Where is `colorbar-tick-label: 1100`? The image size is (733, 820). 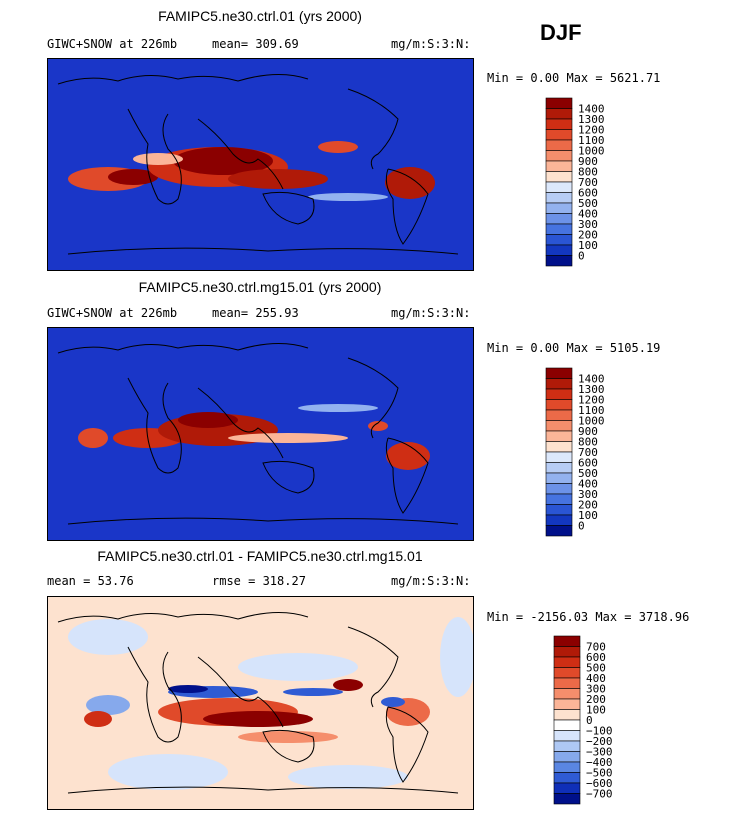
colorbar-tick-label: 1100 is located at coordinates (591, 410).